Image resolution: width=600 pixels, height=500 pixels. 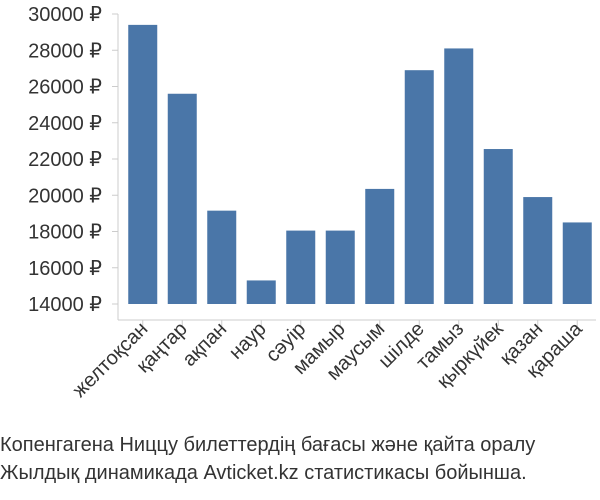 I want to click on y-tick-label: 18000 ₽, so click(x=65, y=233).